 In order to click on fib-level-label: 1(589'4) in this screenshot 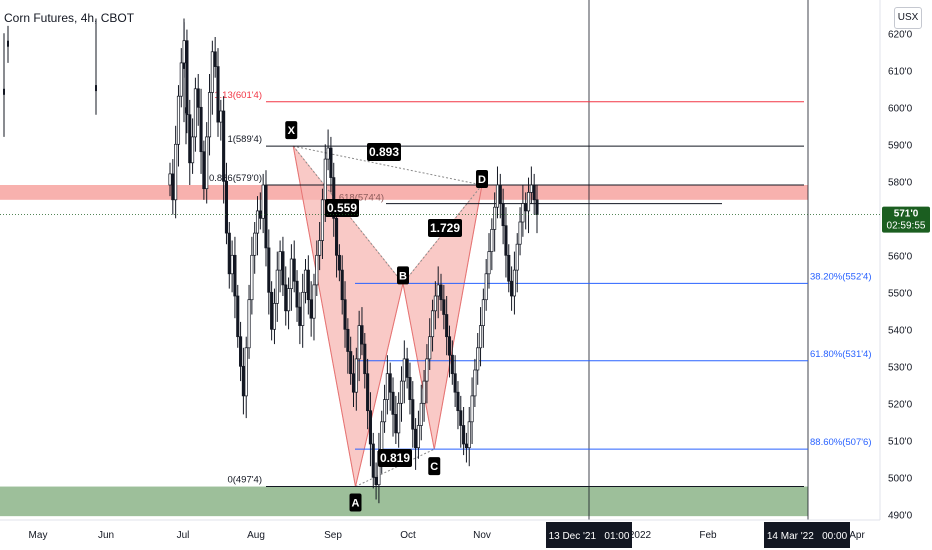, I will do `click(244, 139)`.